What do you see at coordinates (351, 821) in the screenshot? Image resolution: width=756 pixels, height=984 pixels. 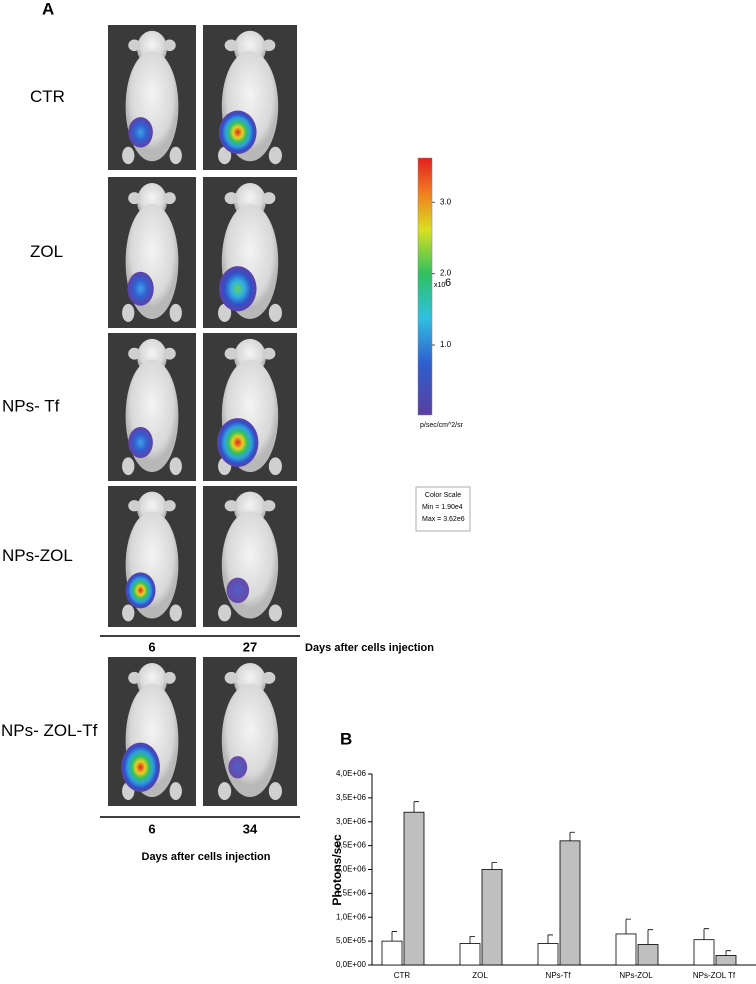 I see `y-tick-label: 3,0E+06` at bounding box center [351, 821].